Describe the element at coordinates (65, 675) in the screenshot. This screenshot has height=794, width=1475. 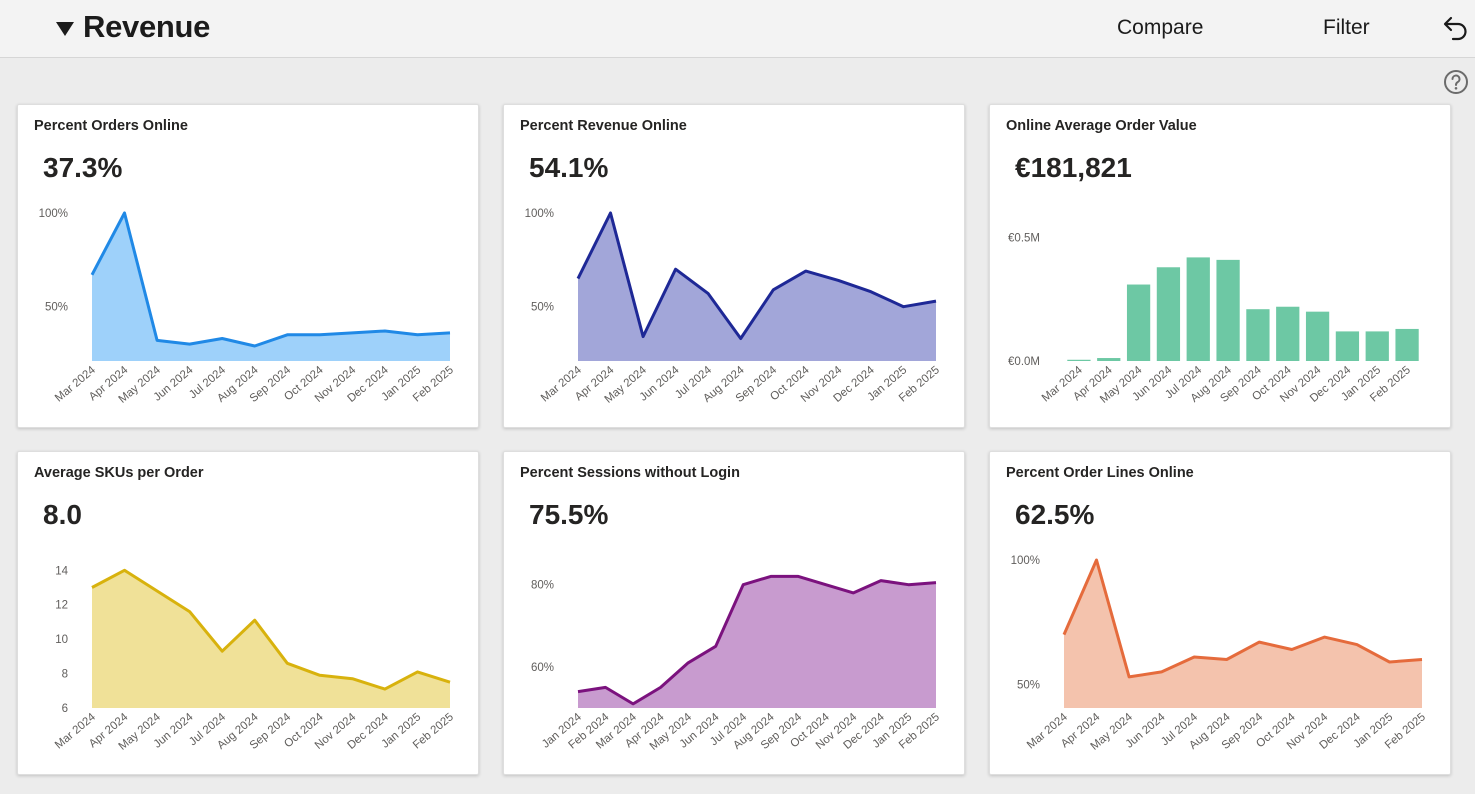
I see `y-tick-label: 8` at that location.